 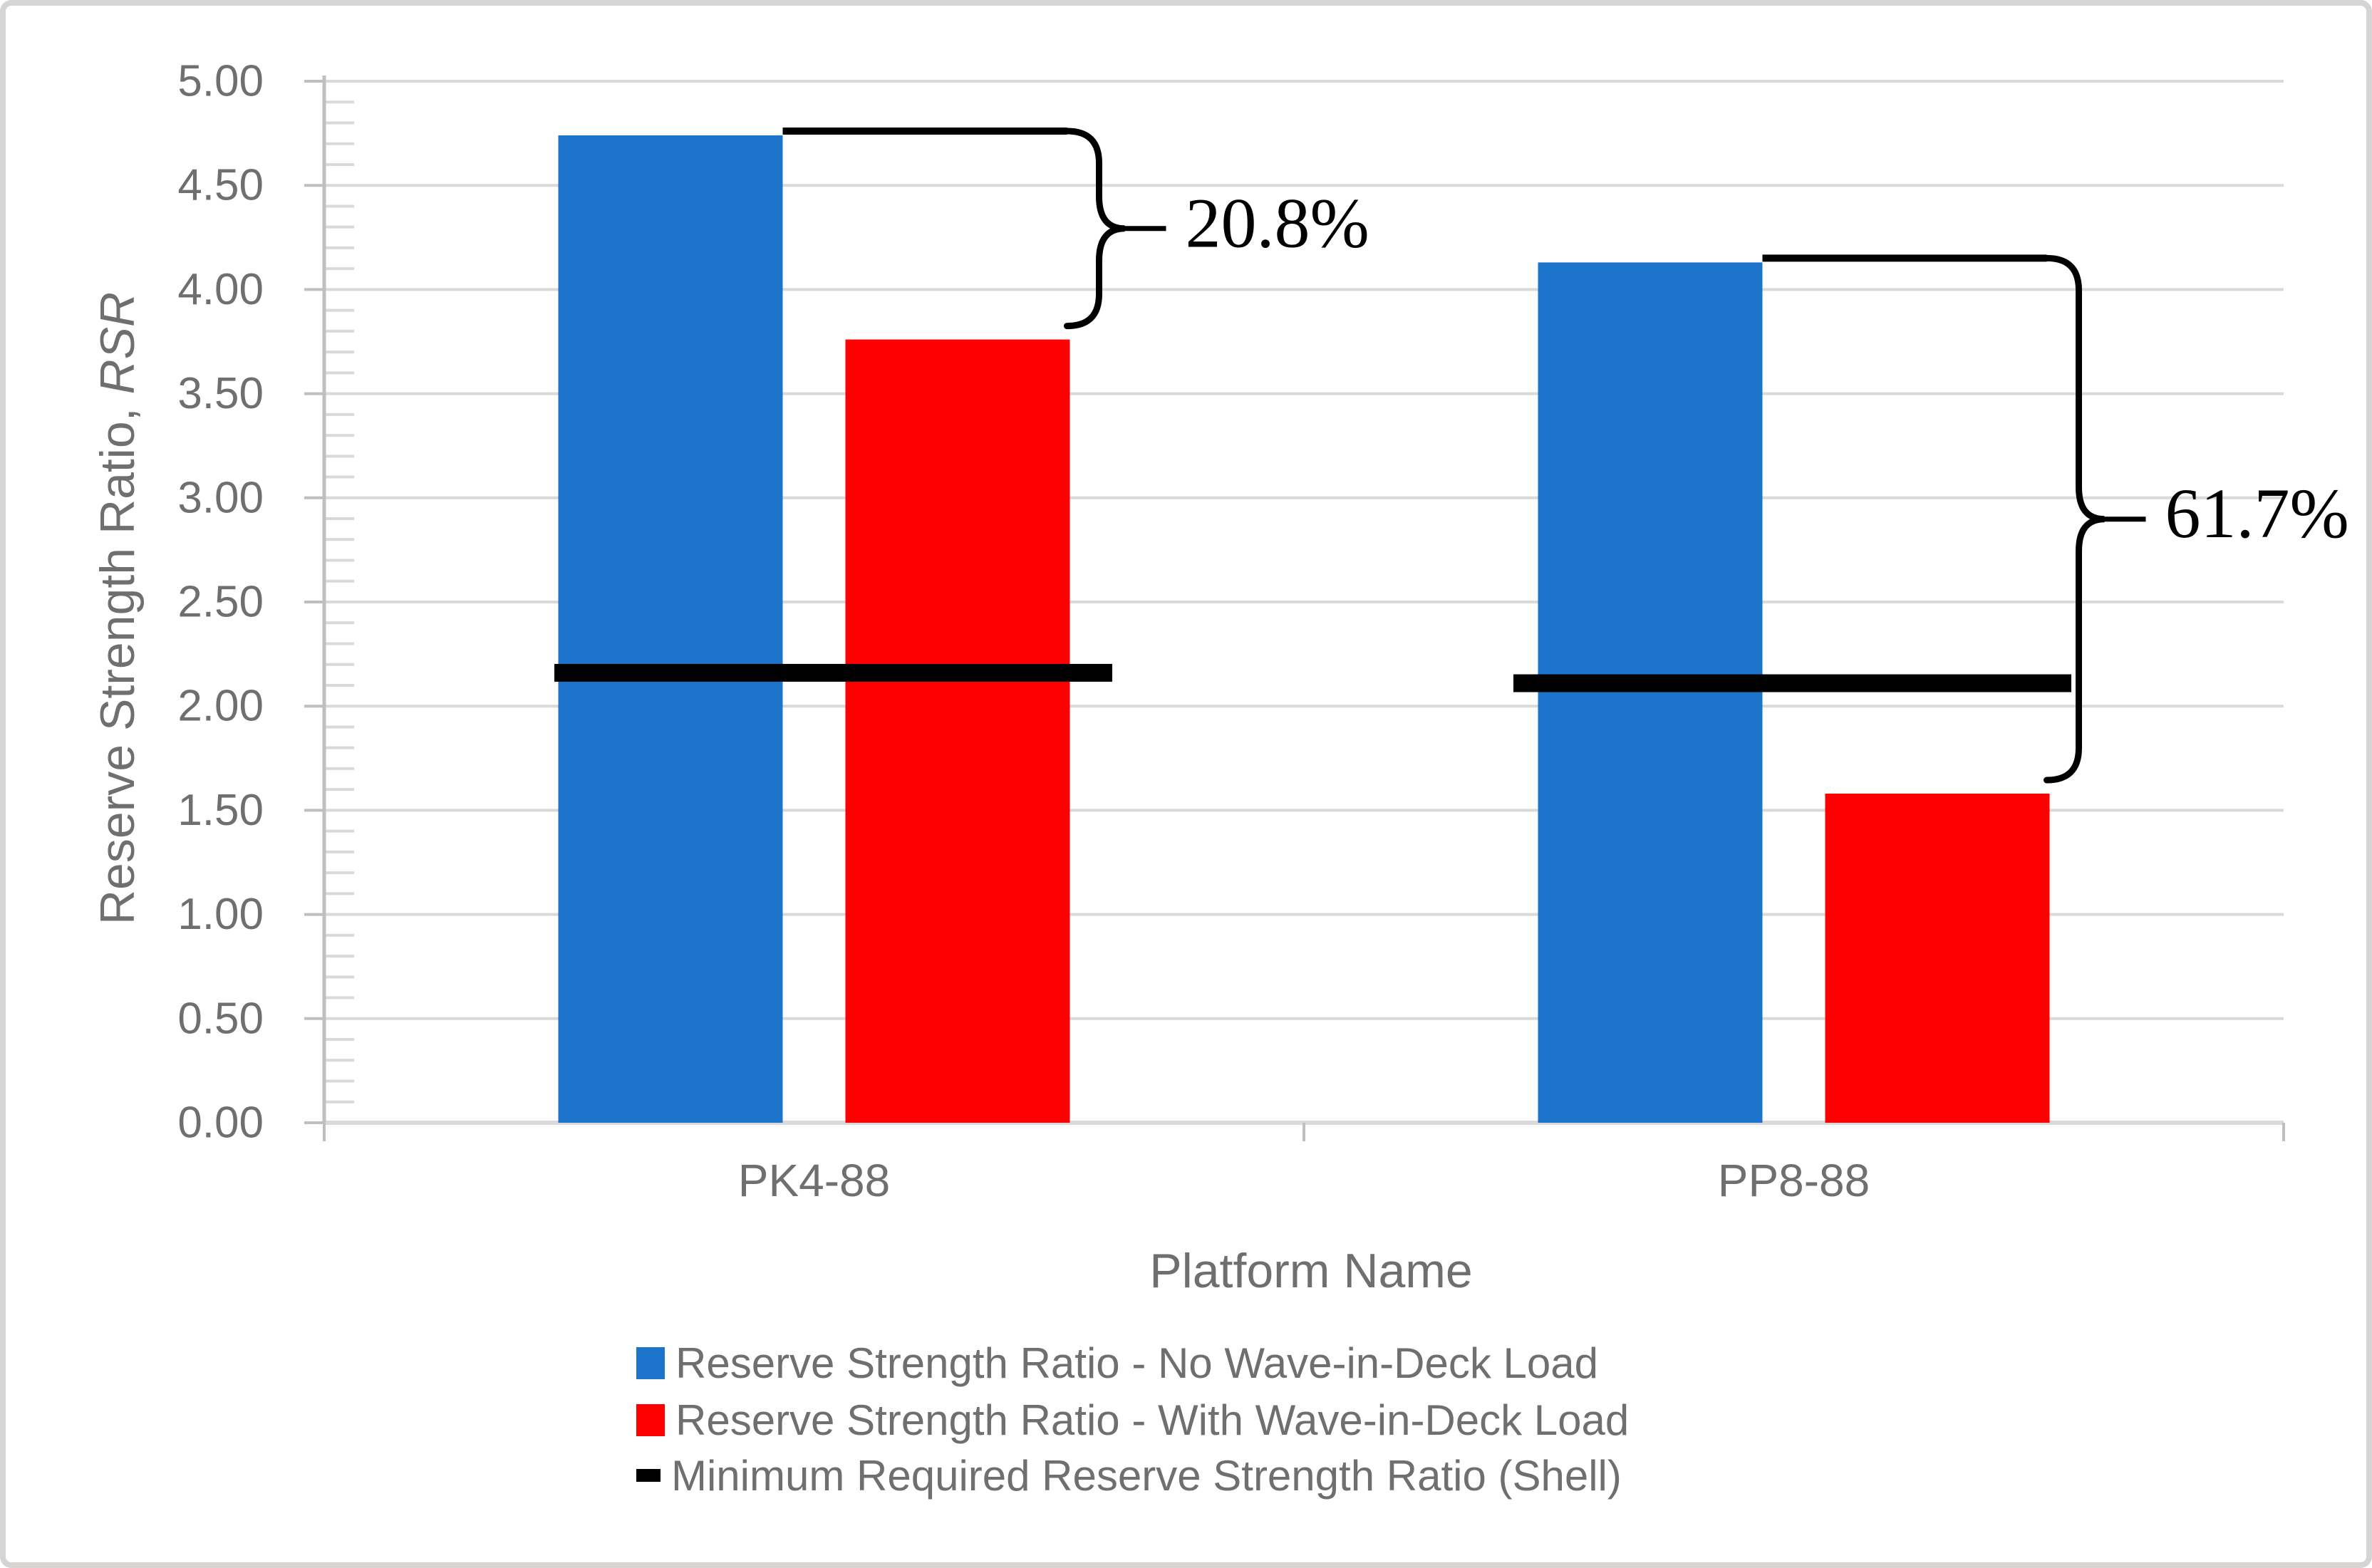 I want to click on x-axis-title: Platform Name, so click(x=1311, y=1271).